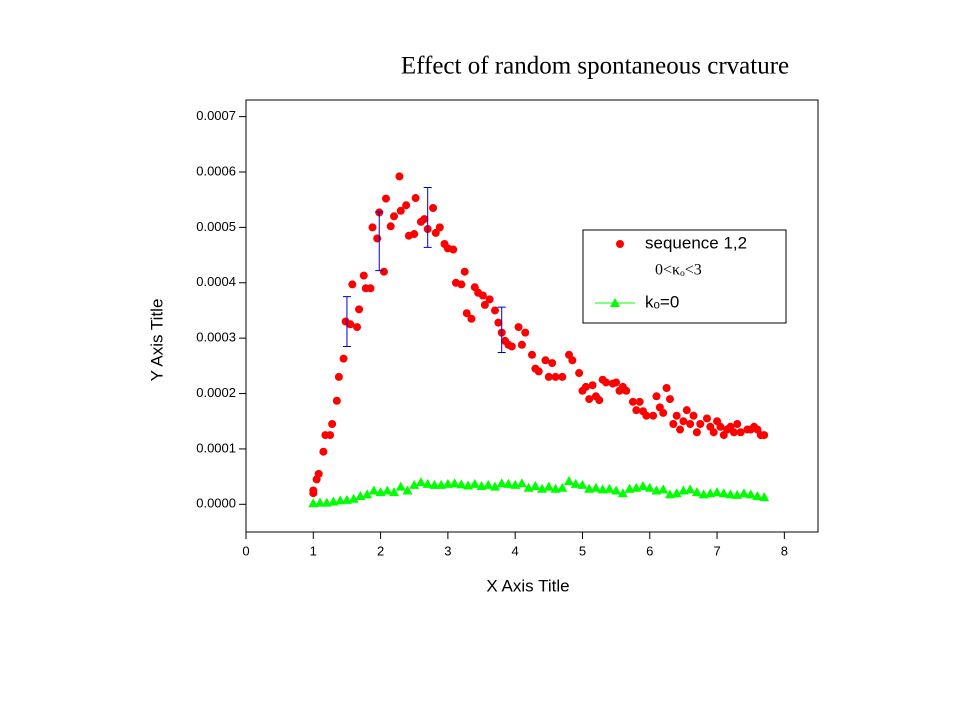 The image size is (960, 725). Describe the element at coordinates (515, 550) in the screenshot. I see `x-tick-label: 4` at that location.